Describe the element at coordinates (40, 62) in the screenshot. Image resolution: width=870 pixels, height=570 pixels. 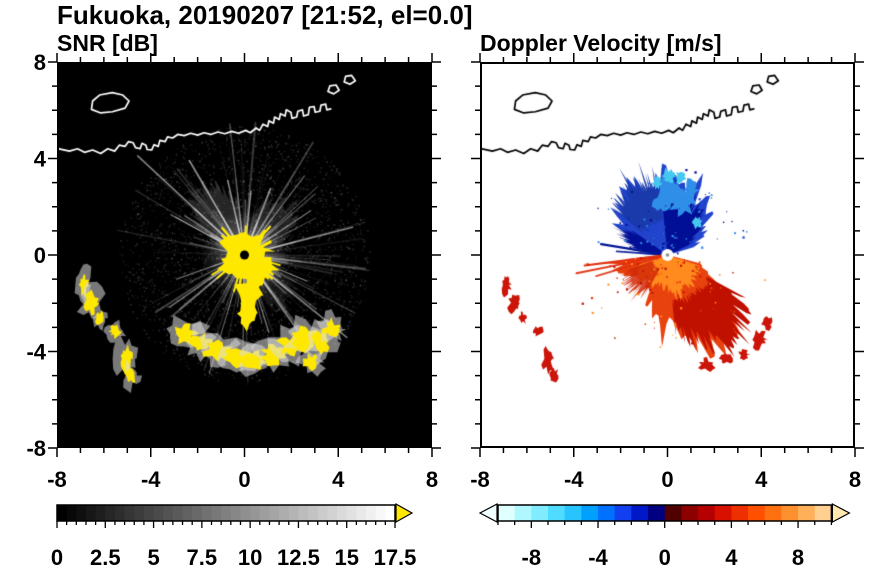
I see `y-tick-label: 8` at that location.